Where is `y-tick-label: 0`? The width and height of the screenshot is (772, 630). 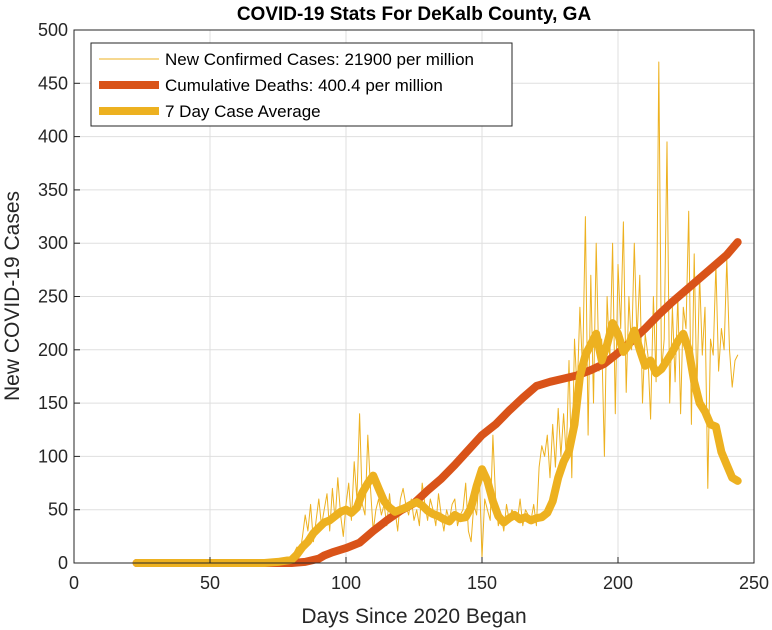 y-tick-label: 0 is located at coordinates (63, 563).